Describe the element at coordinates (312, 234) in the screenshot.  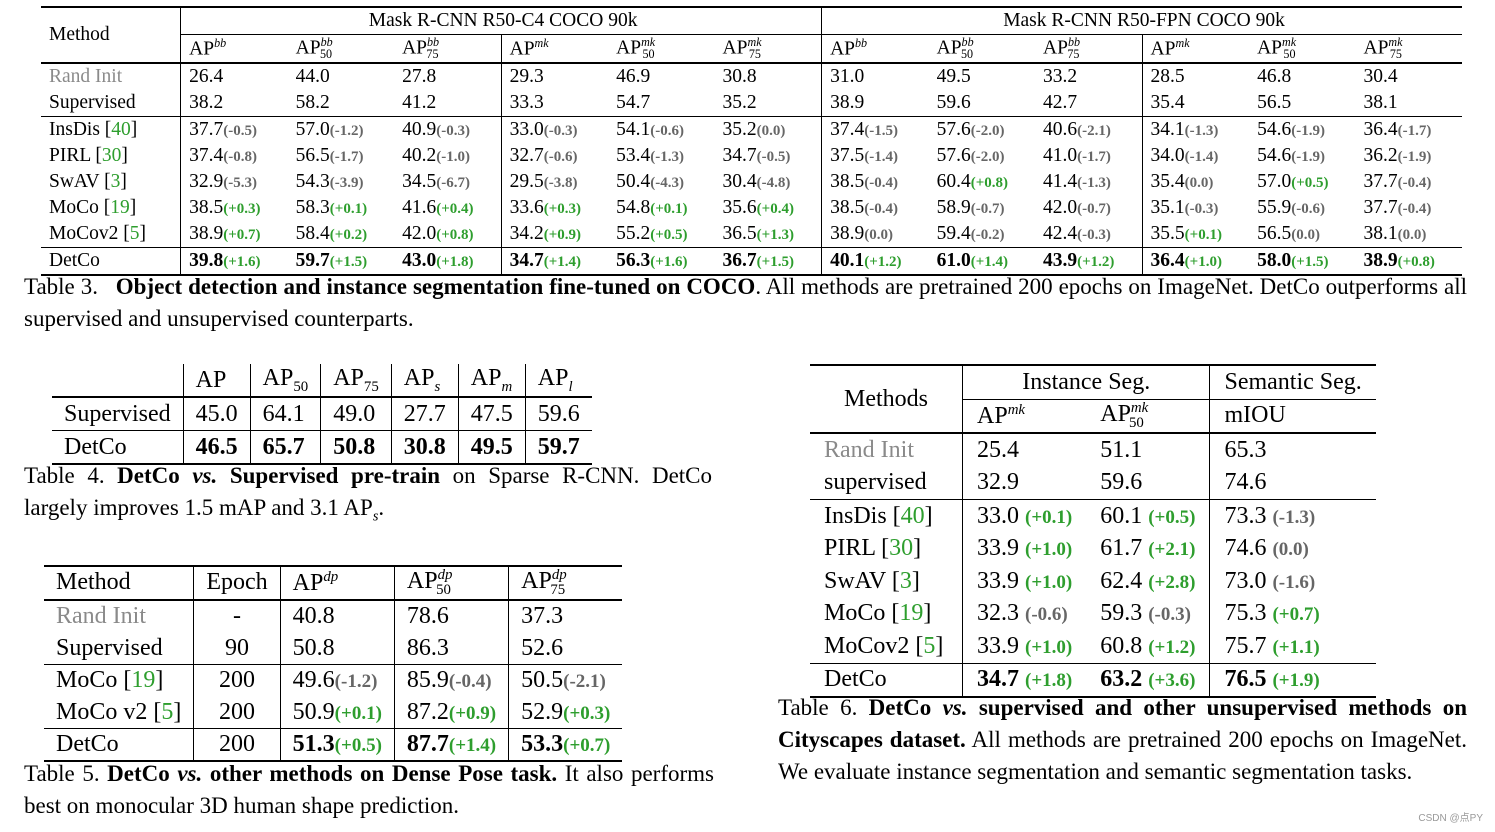
I see `value: 58.4` at that location.